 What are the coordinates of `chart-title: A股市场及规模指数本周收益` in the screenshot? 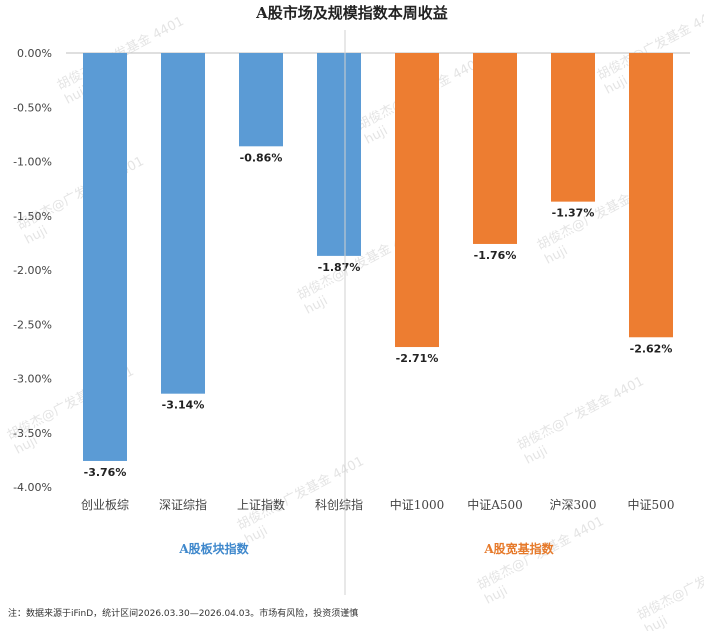 It's located at (351, 13).